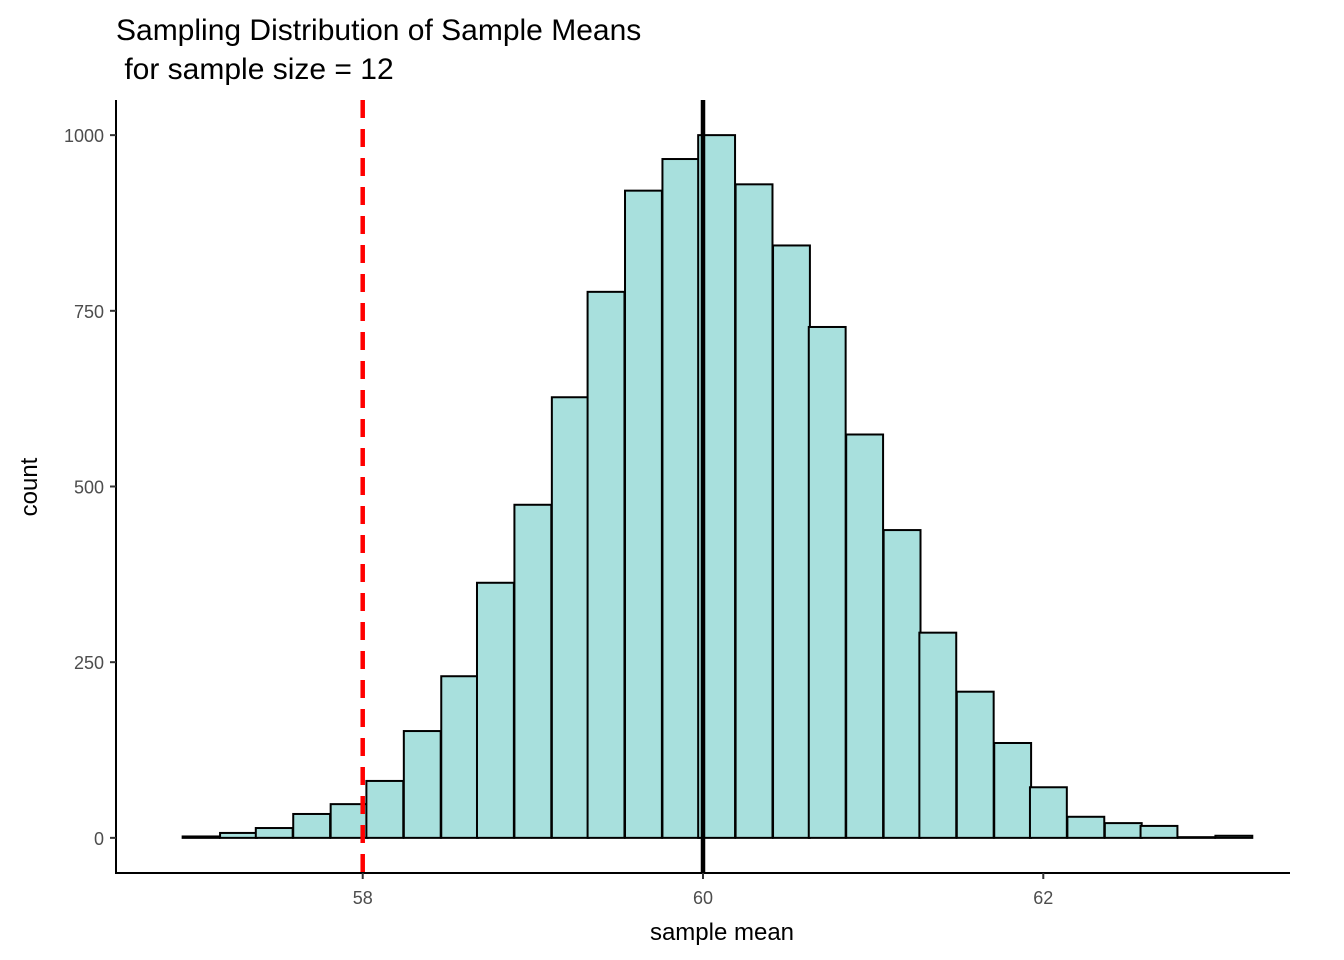  What do you see at coordinates (363, 898) in the screenshot?
I see `x-tick-label: 58` at bounding box center [363, 898].